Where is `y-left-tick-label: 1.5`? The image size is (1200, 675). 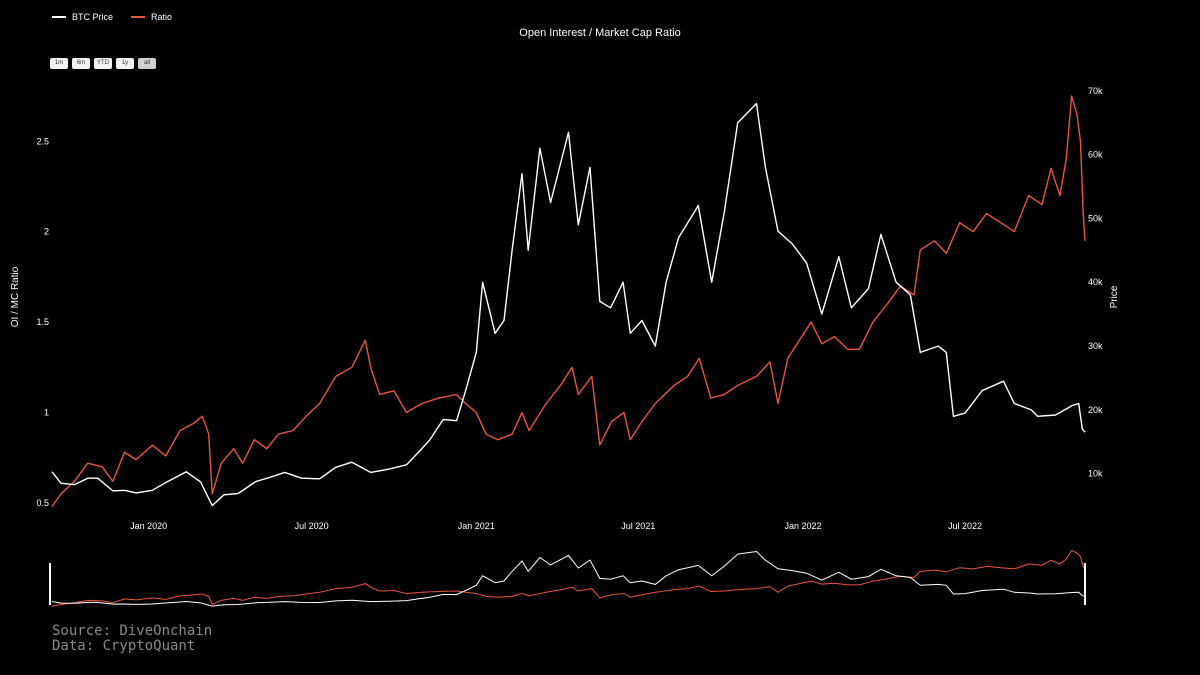 y-left-tick-label: 1.5 is located at coordinates (42, 322).